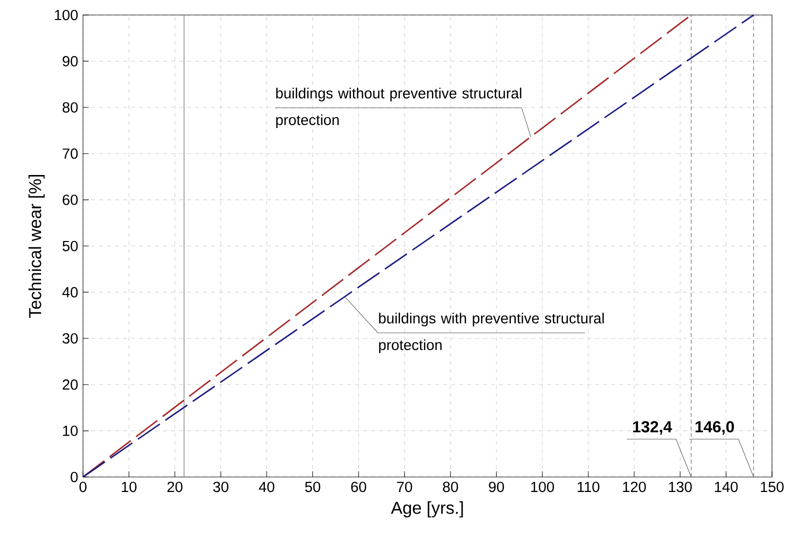 Image resolution: width=793 pixels, height=540 pixels. I want to click on x-tick-label: 80, so click(450, 487).